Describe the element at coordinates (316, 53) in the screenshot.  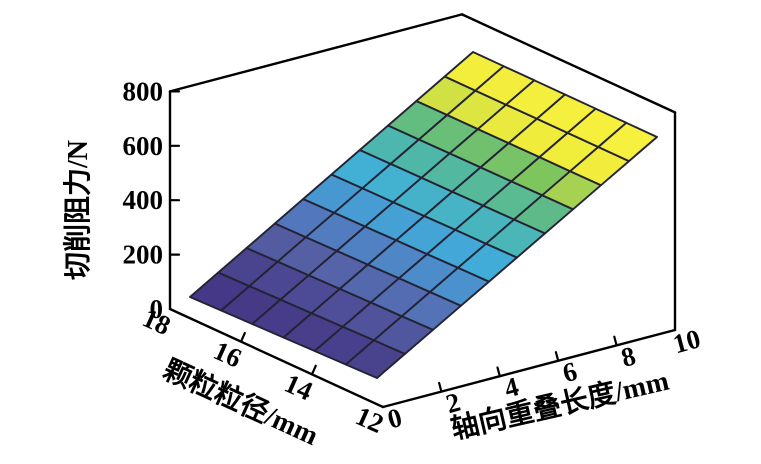
I see `box-edge-top-left` at that location.